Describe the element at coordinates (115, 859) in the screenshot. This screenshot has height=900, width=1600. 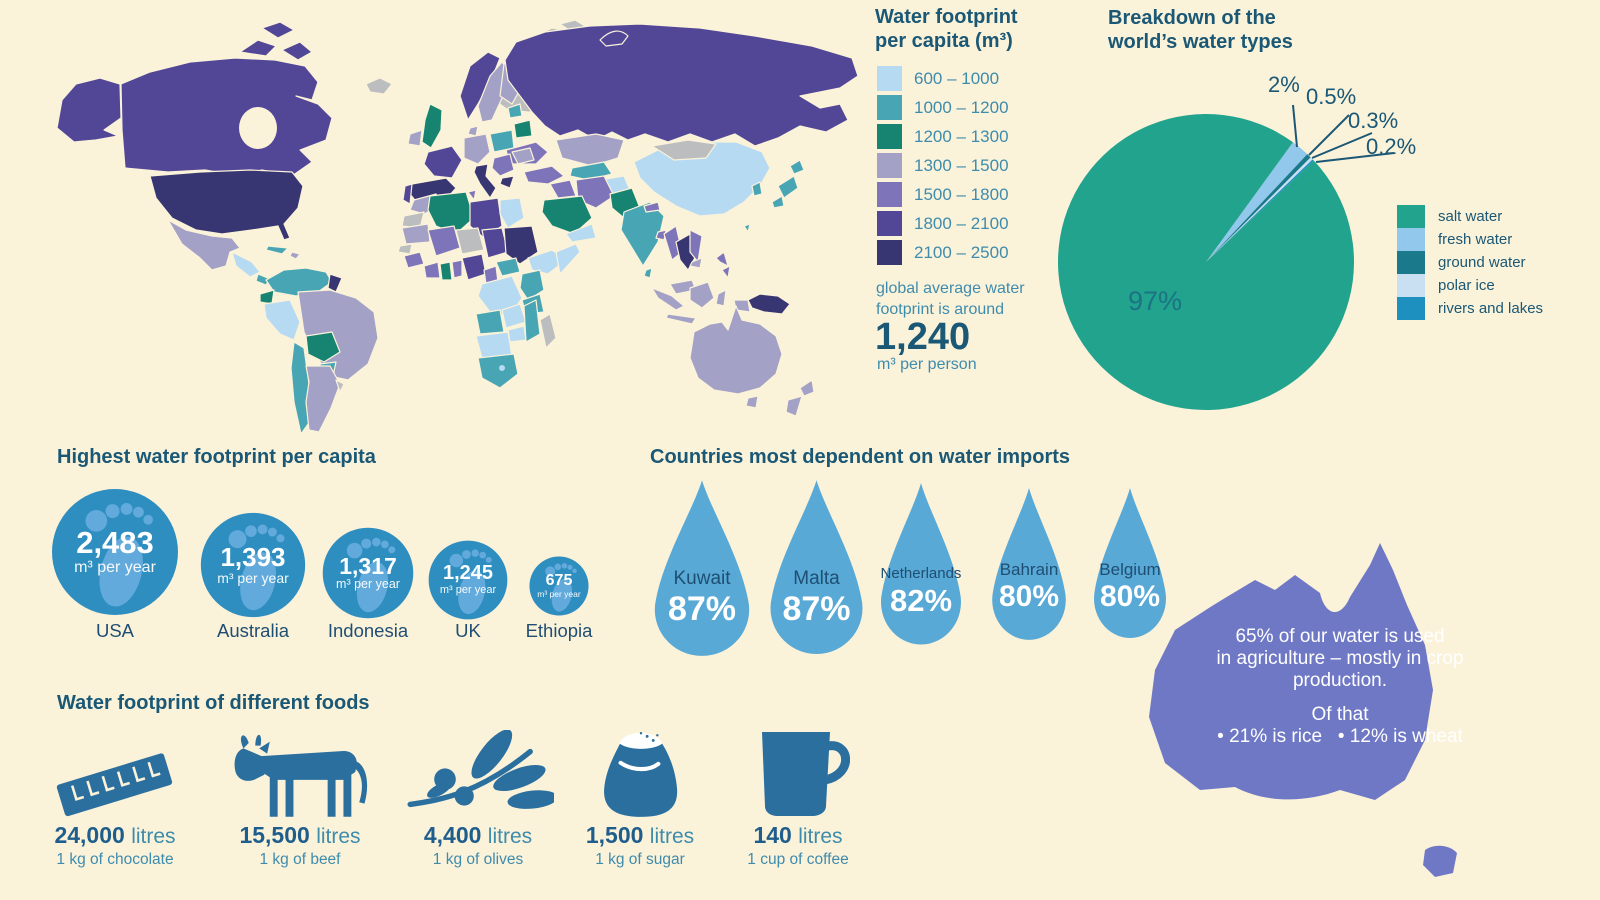
I see `food-caption-chocolate: 1 kg of chocolate` at that location.